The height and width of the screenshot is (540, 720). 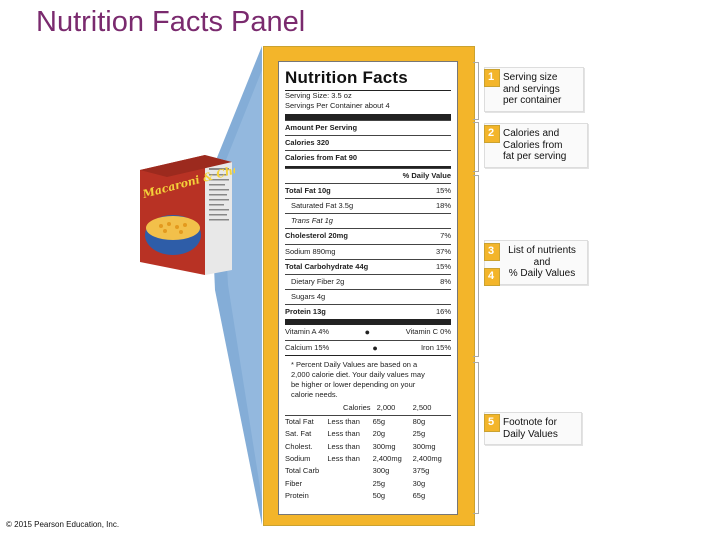 I want to click on serving-size: Serving Size: 3.5 oz, so click(x=318, y=95).